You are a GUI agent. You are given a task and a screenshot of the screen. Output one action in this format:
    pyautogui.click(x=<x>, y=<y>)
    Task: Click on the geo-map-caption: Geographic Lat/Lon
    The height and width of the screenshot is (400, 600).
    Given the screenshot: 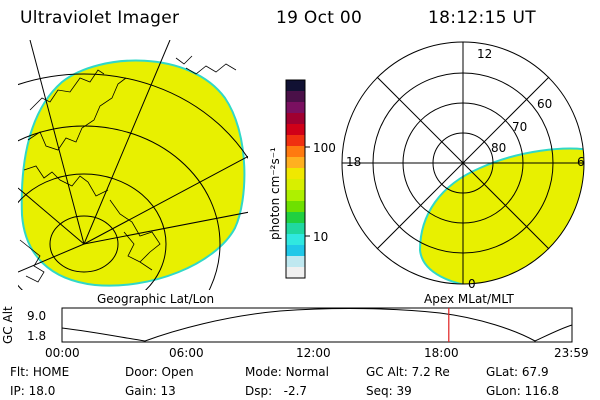 What is the action you would take?
    pyautogui.click(x=156, y=299)
    